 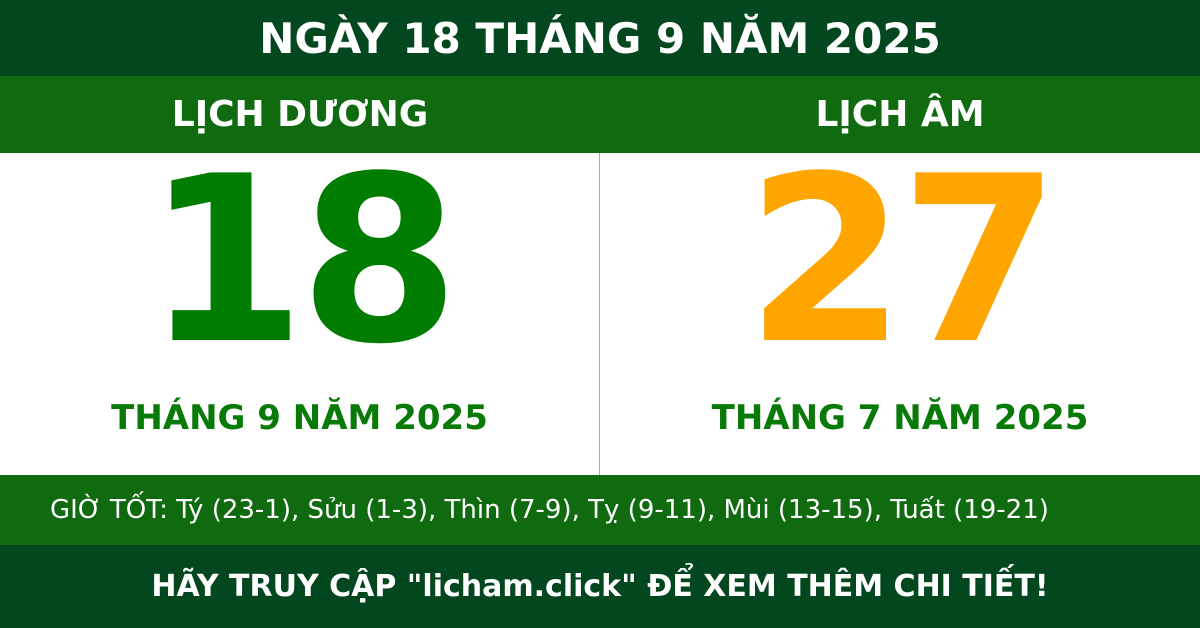 I want to click on solar-day: 18, so click(x=302, y=261).